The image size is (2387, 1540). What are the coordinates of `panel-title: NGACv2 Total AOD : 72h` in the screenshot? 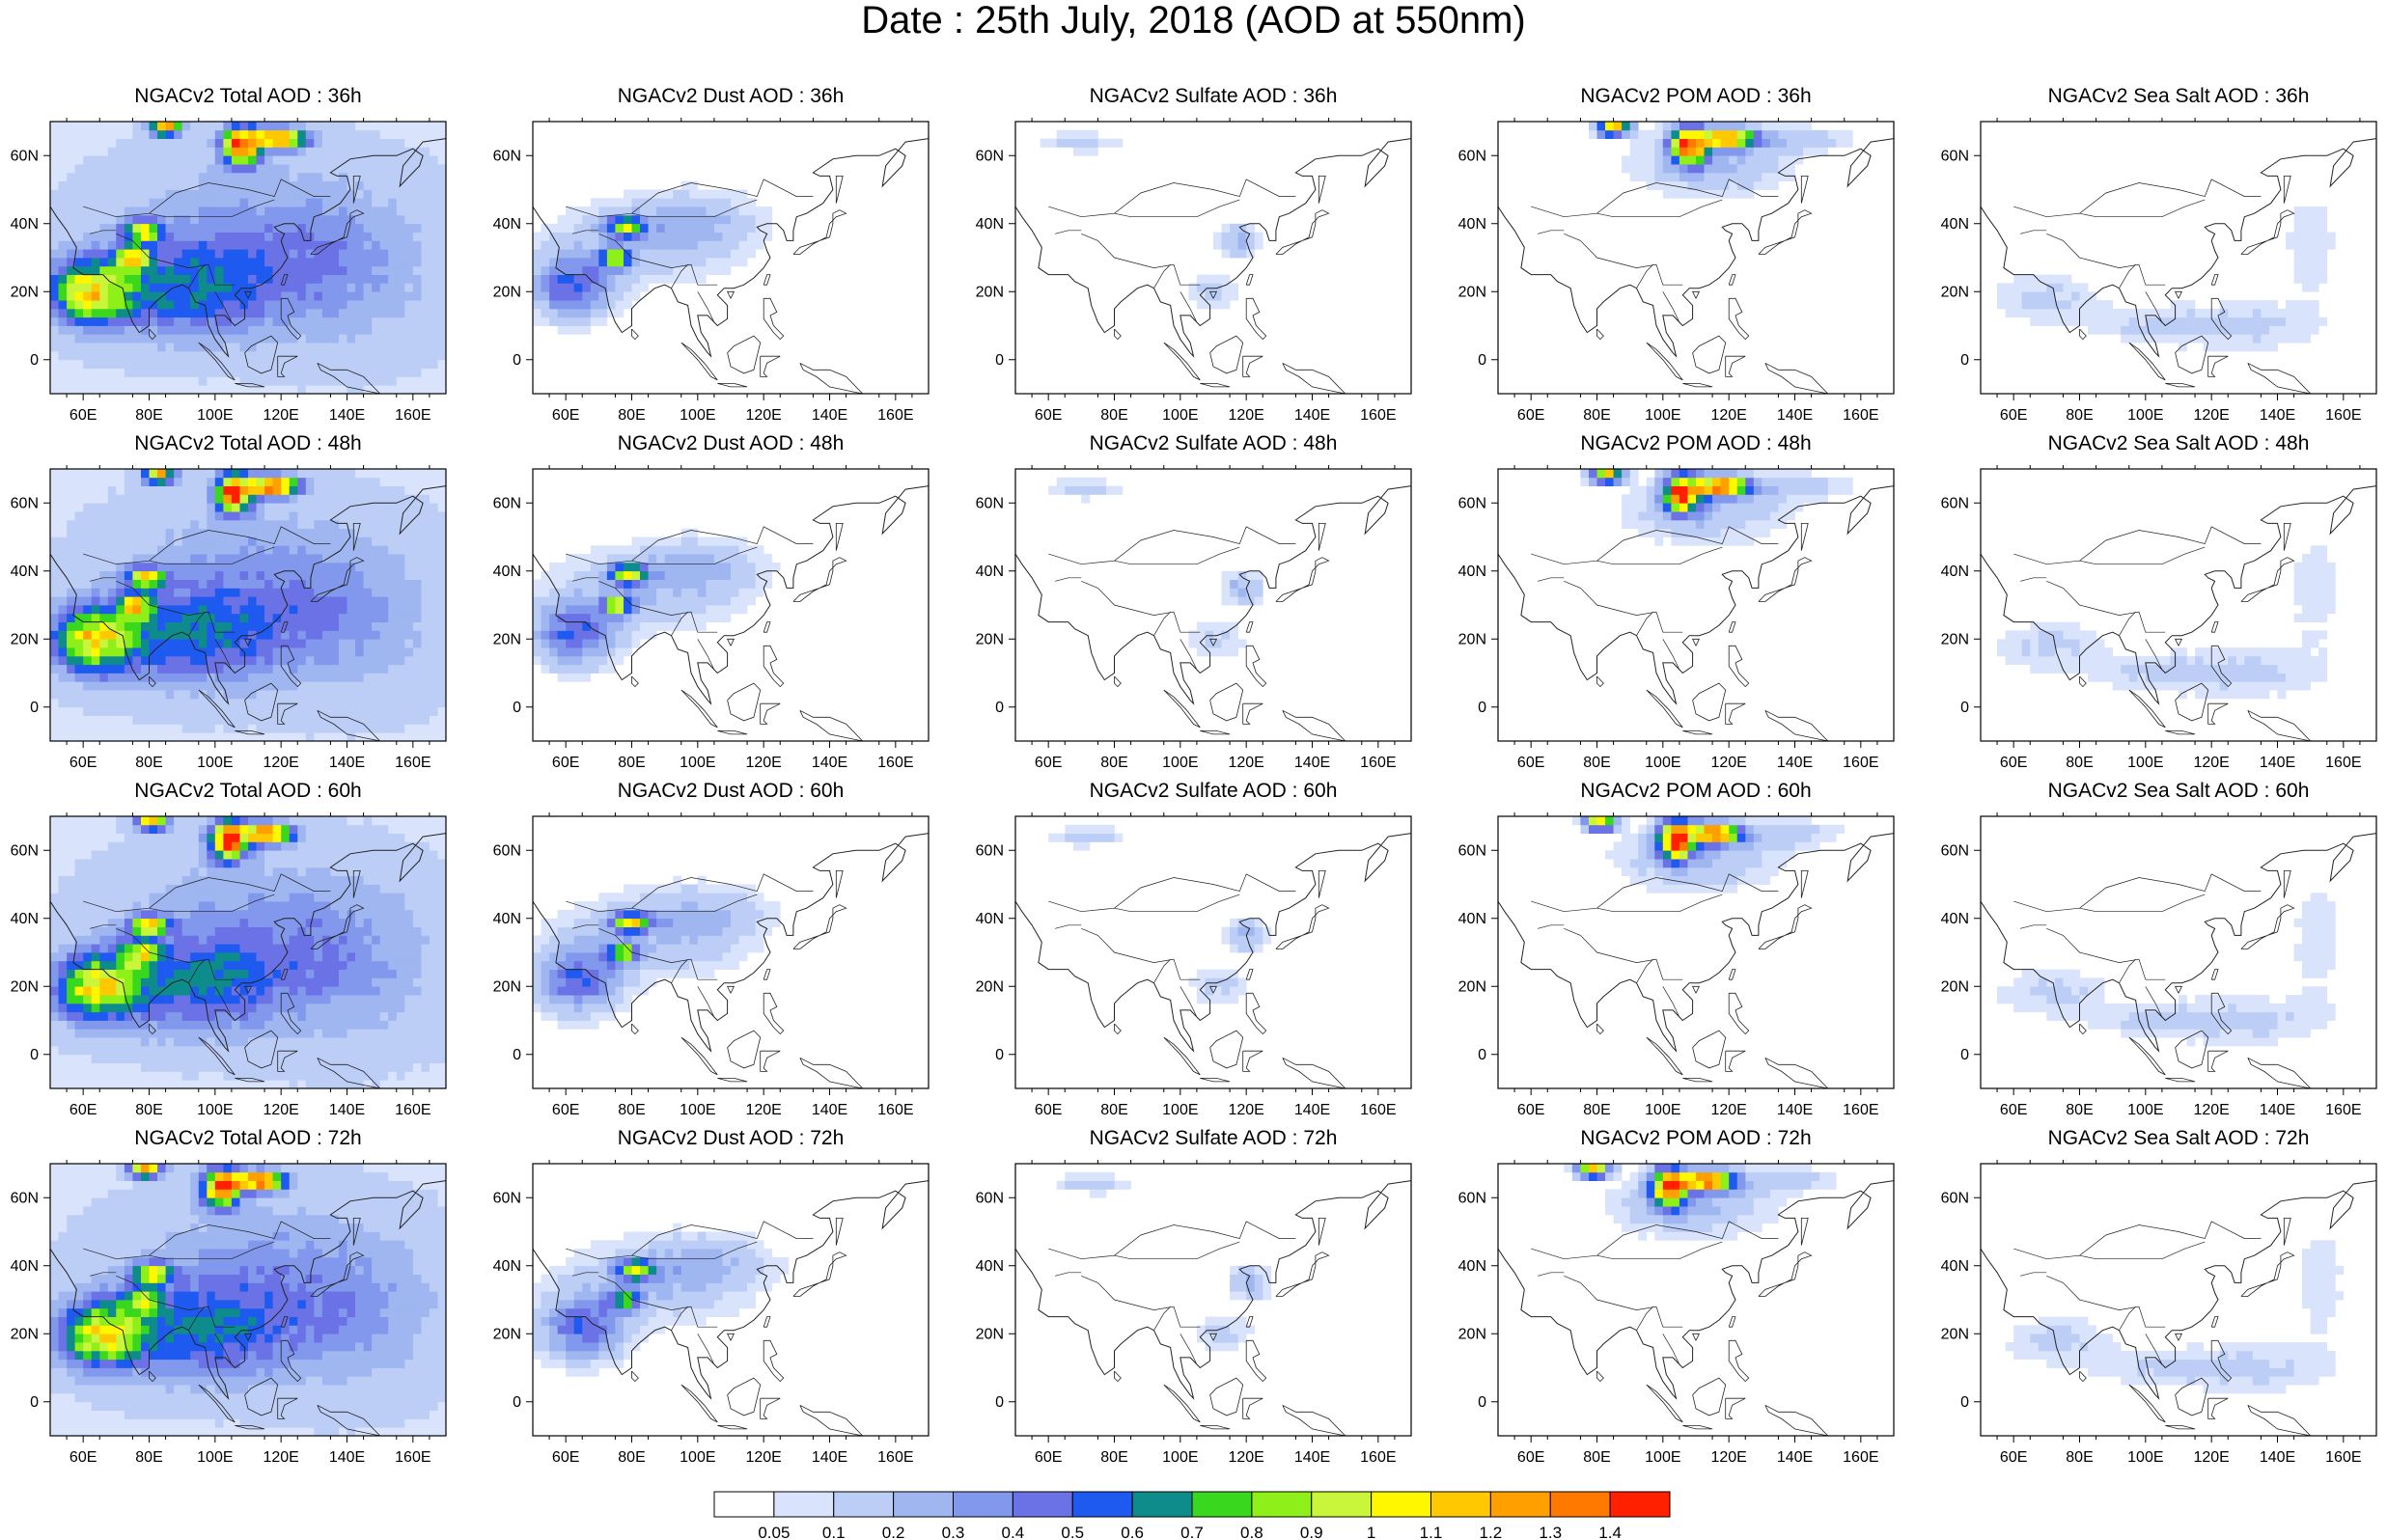 It's located at (248, 1138).